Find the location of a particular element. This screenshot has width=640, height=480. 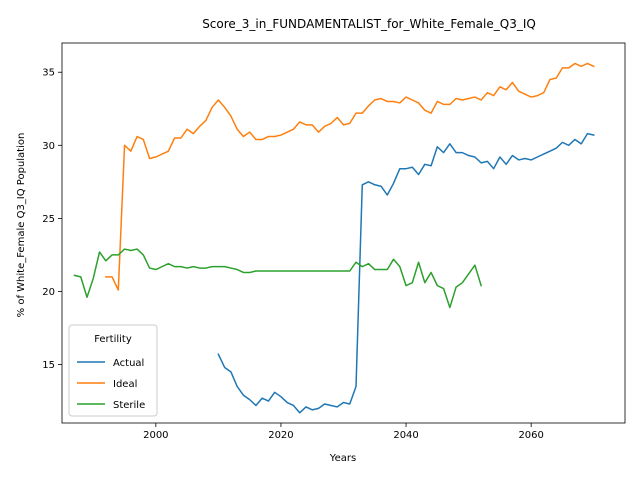

legend-box is located at coordinates (113, 370).